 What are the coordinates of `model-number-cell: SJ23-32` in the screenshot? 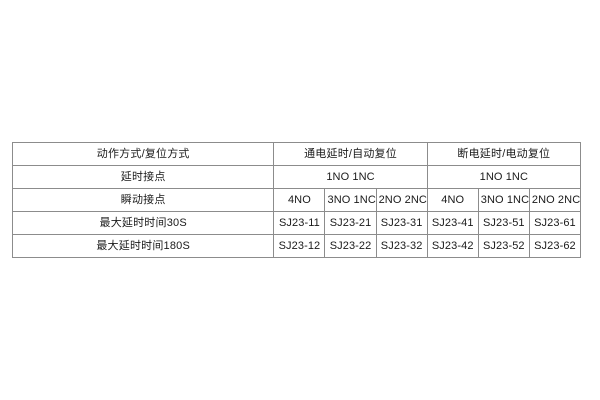 It's located at (401, 246).